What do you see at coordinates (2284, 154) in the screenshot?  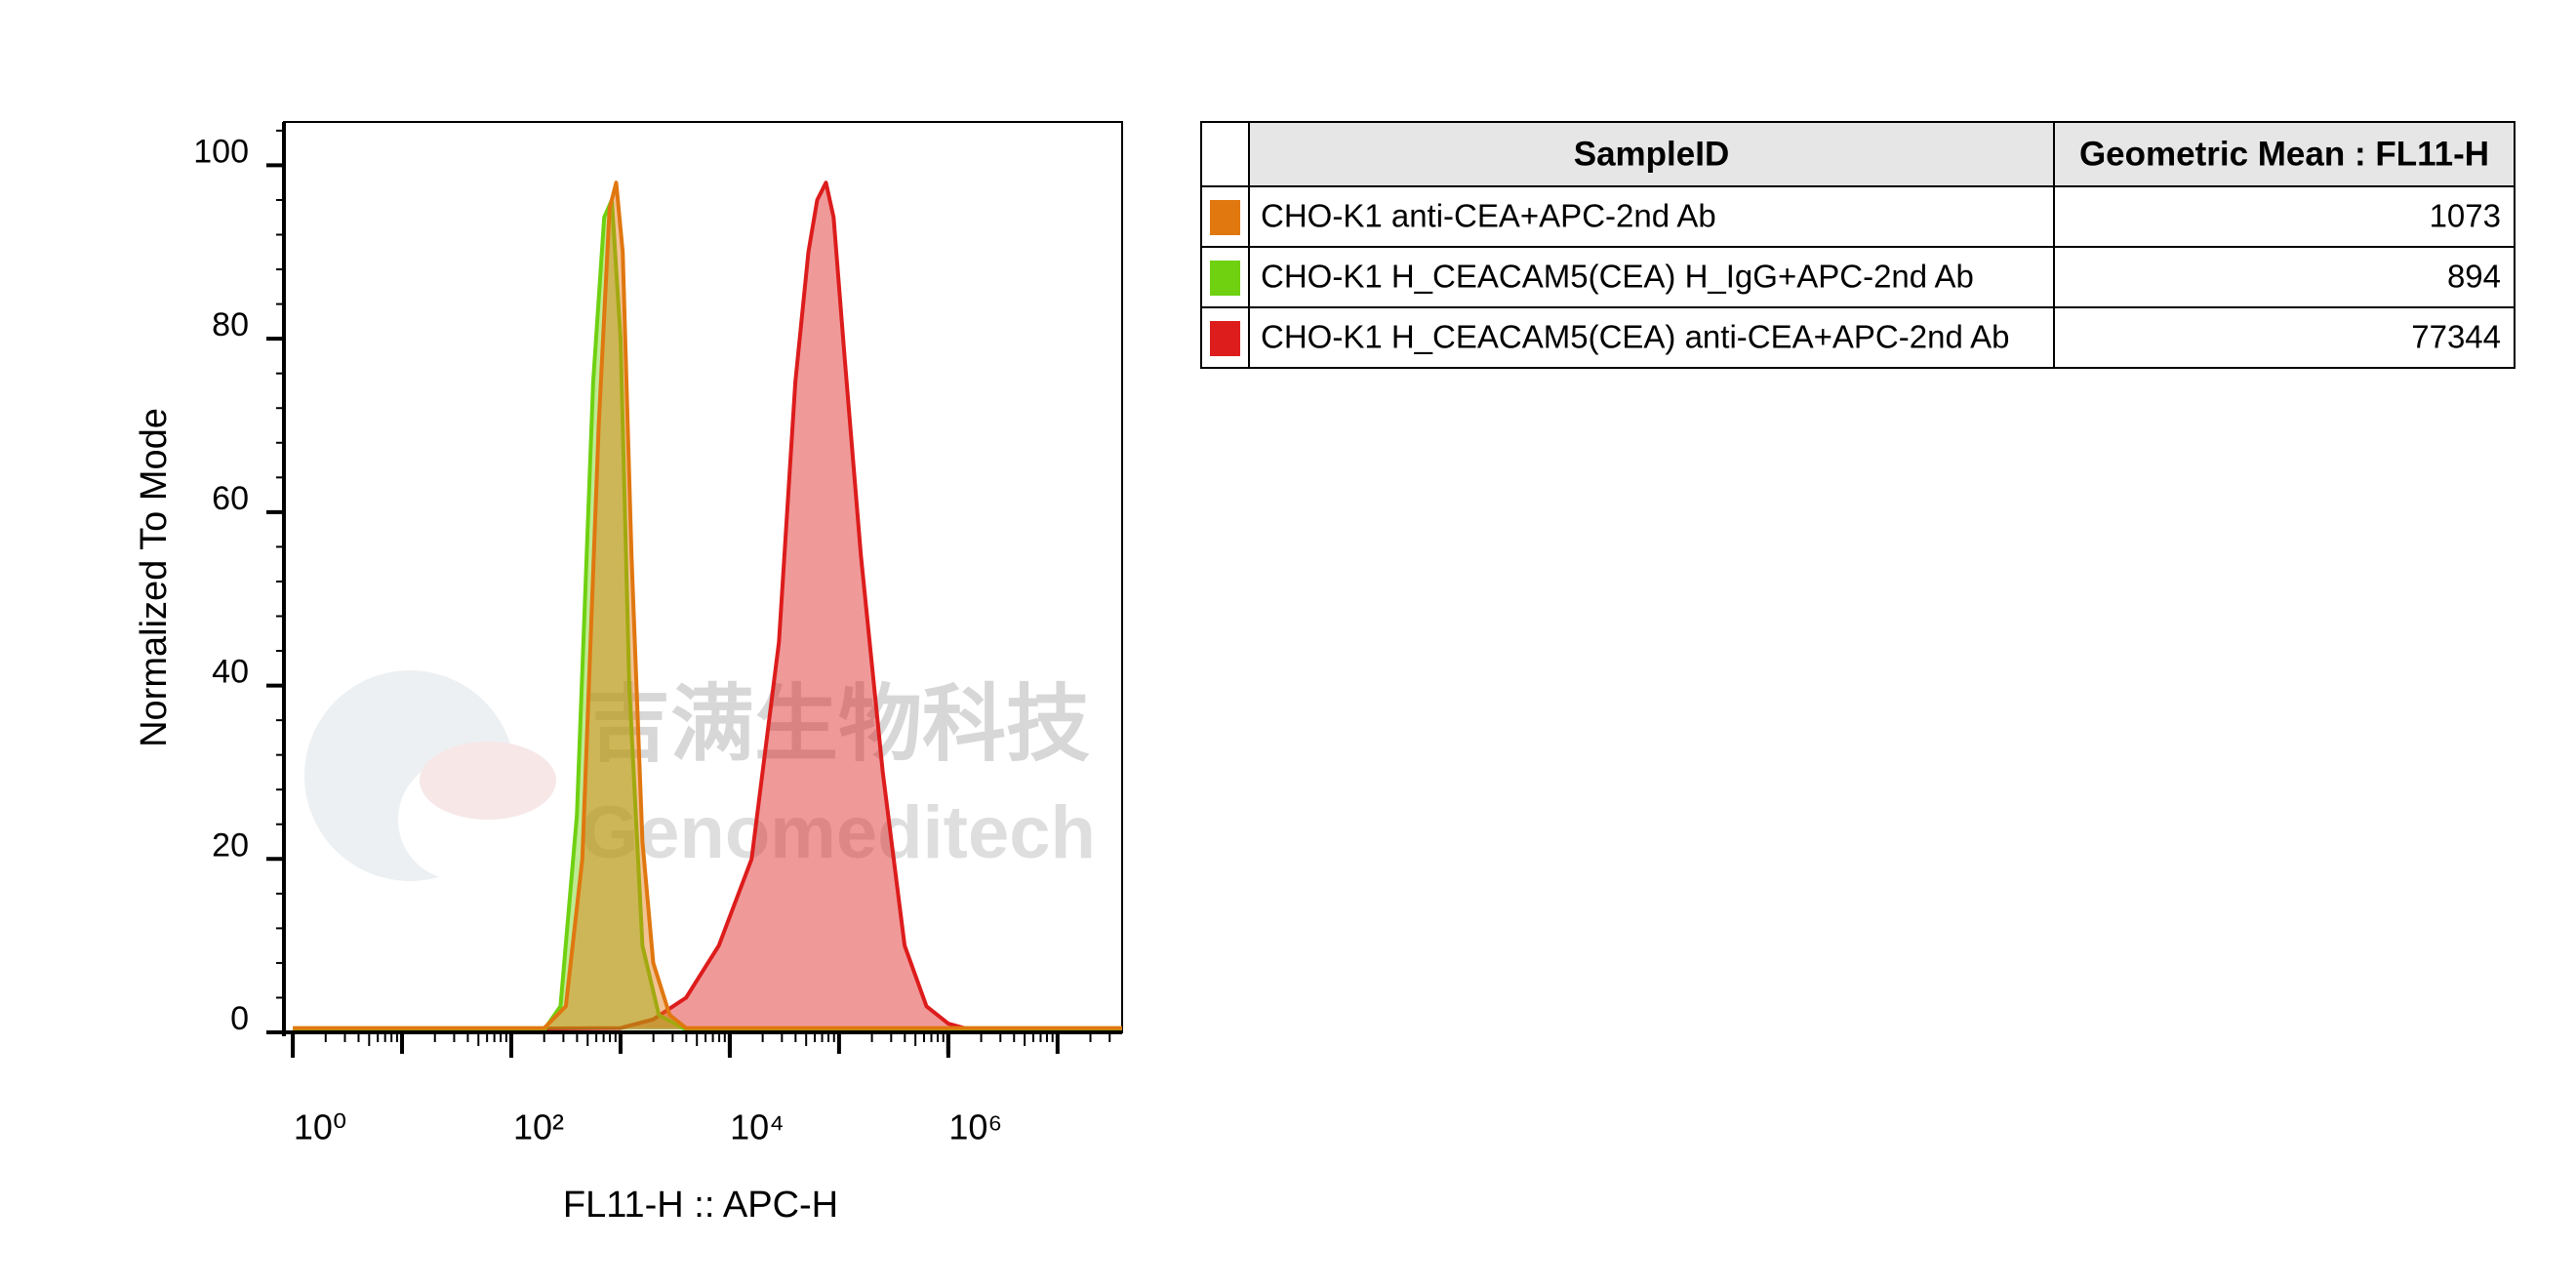 I see `table-header: Geometric Mean : FL11-H` at bounding box center [2284, 154].